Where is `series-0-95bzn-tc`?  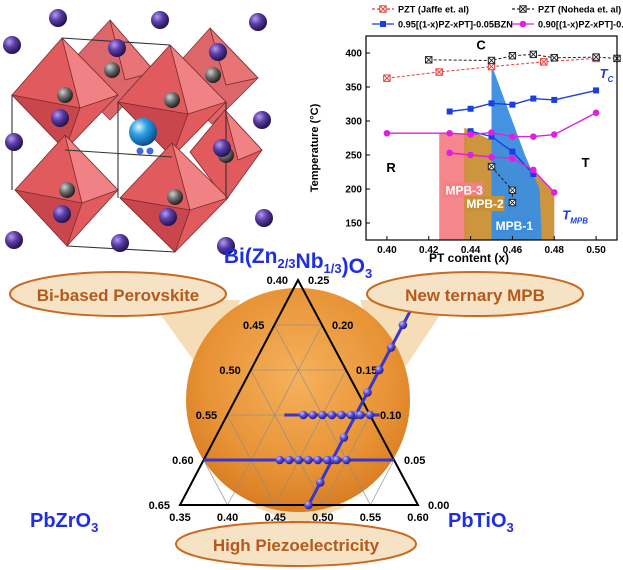
series-0-95bzn-tc is located at coordinates (523, 101).